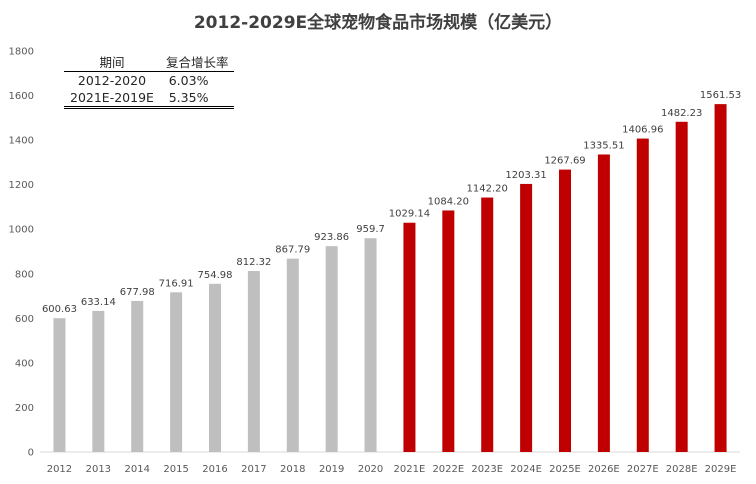 This screenshot has width=756, height=484. I want to click on bar-2020, so click(370, 345).